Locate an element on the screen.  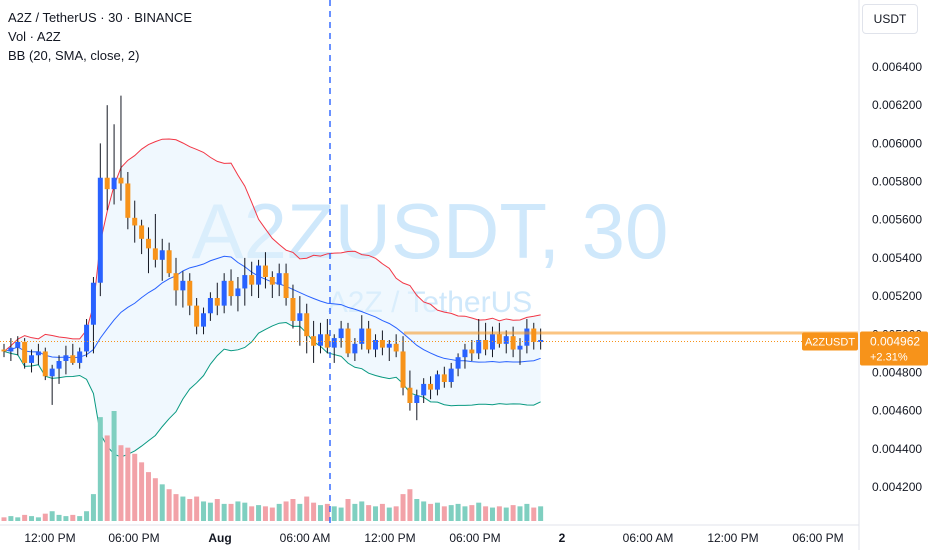
bb-lower-line is located at coordinates (272, 390).